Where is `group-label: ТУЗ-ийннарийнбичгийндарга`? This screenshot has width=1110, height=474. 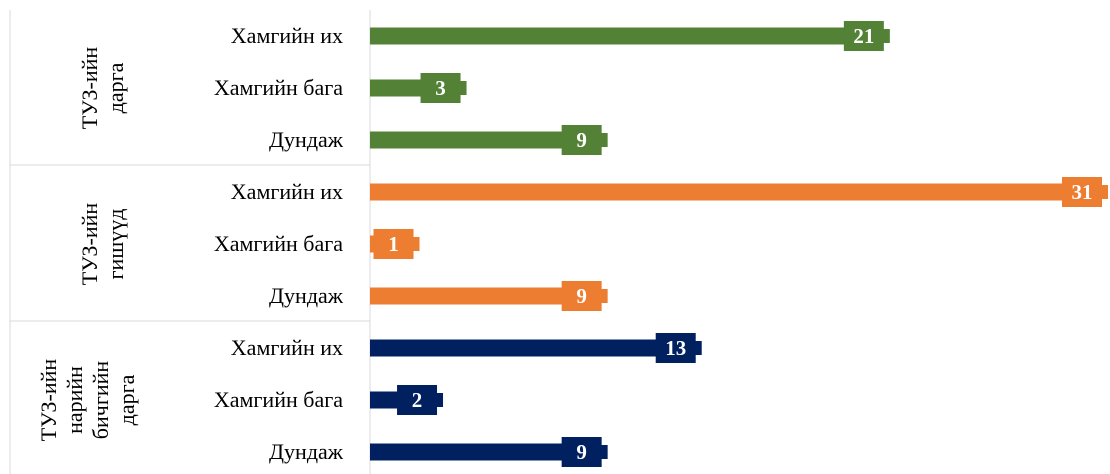
group-label: ТУЗ-ийннарийнбичгийндарга is located at coordinates (87, 400).